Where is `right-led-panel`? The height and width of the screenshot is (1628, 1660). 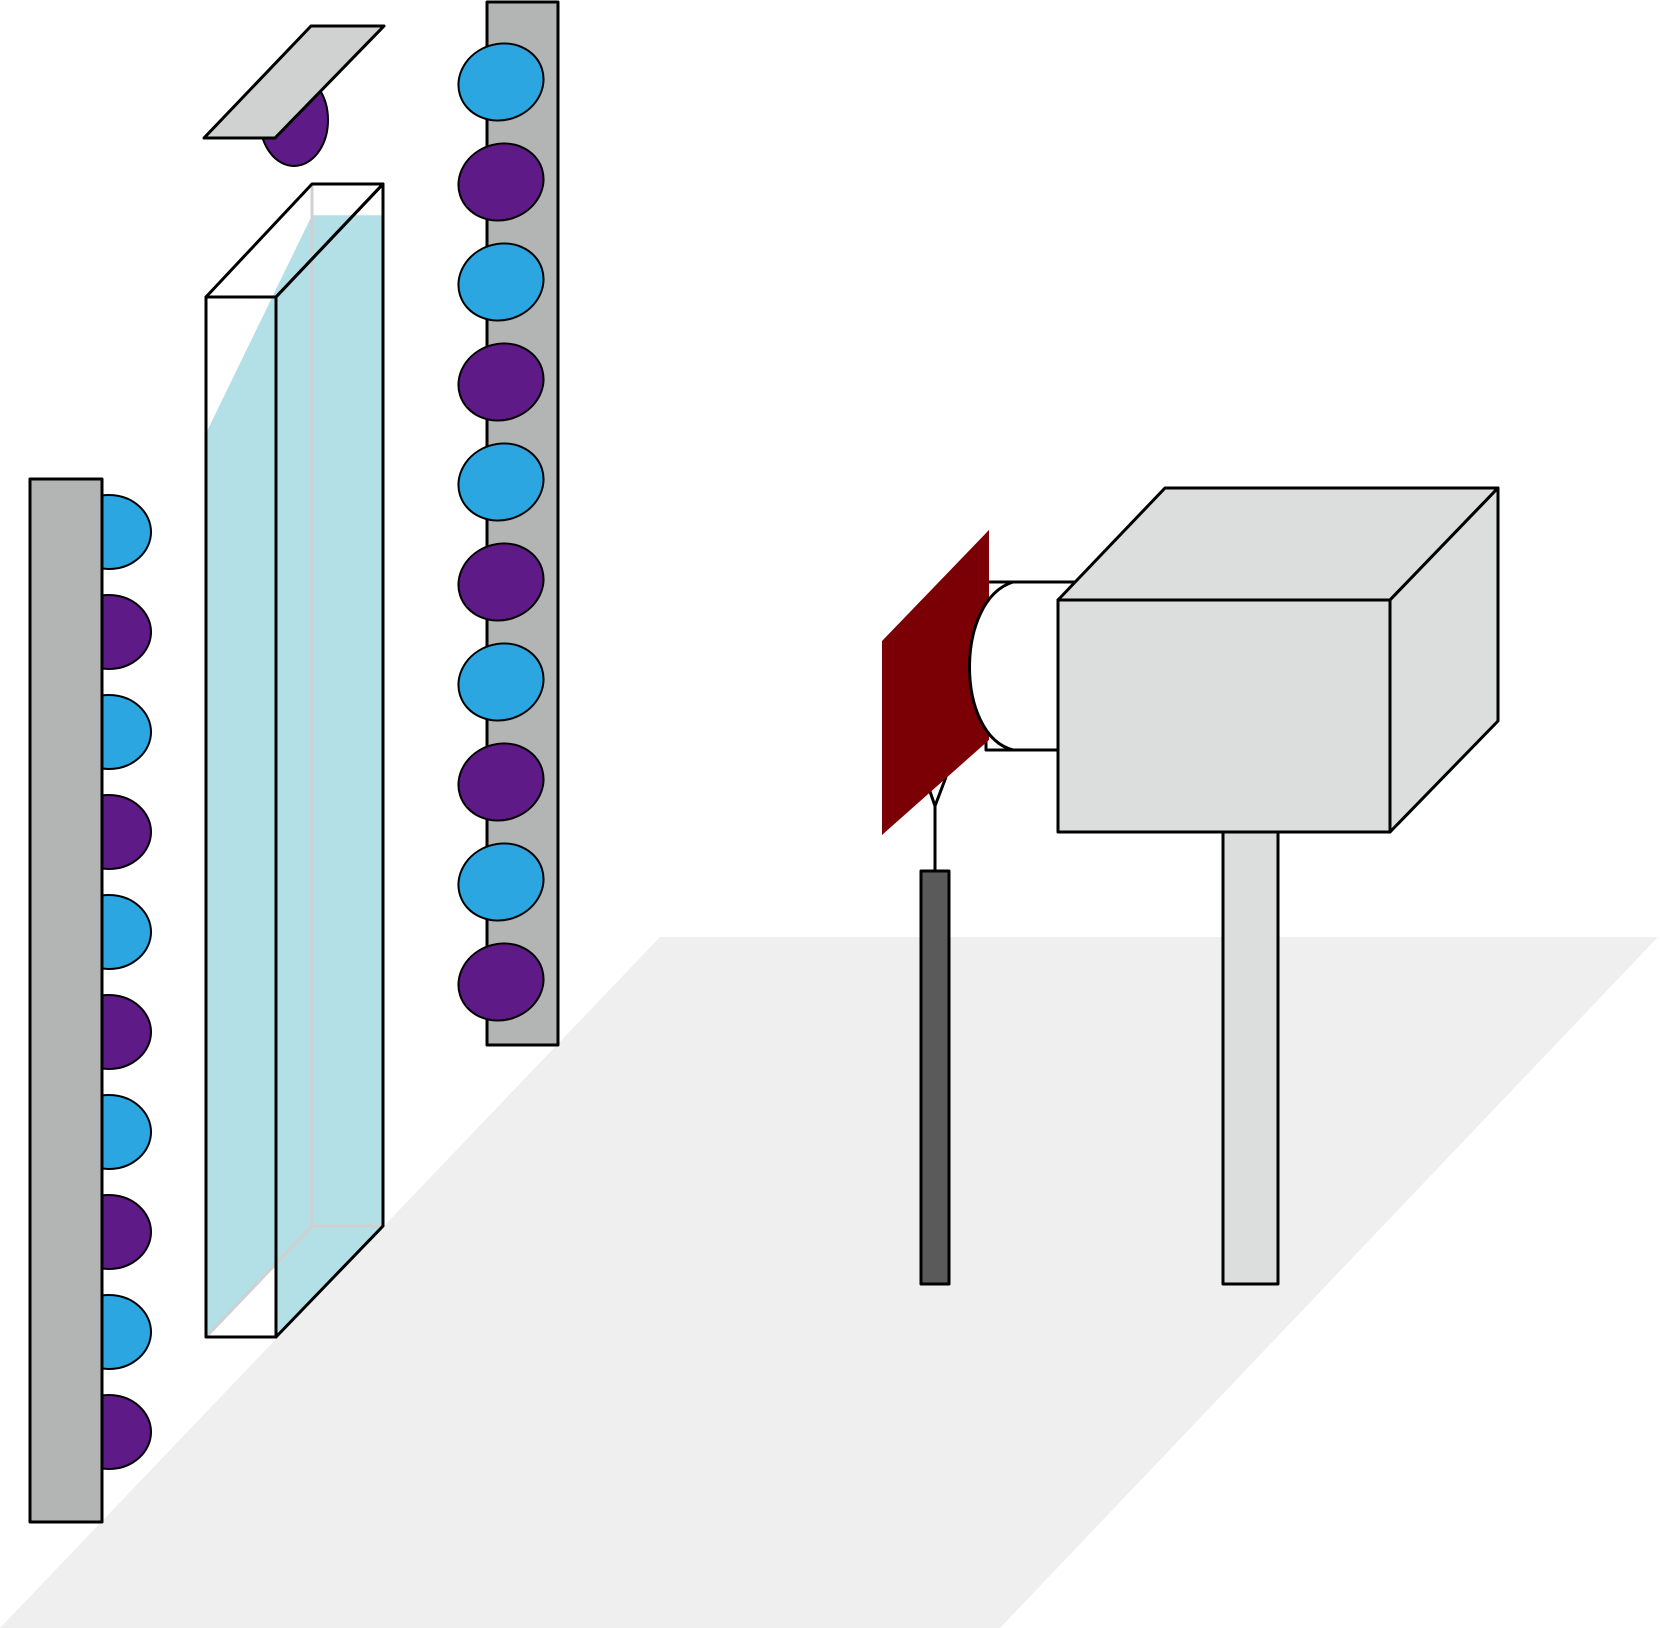
right-led-panel is located at coordinates (508, 523).